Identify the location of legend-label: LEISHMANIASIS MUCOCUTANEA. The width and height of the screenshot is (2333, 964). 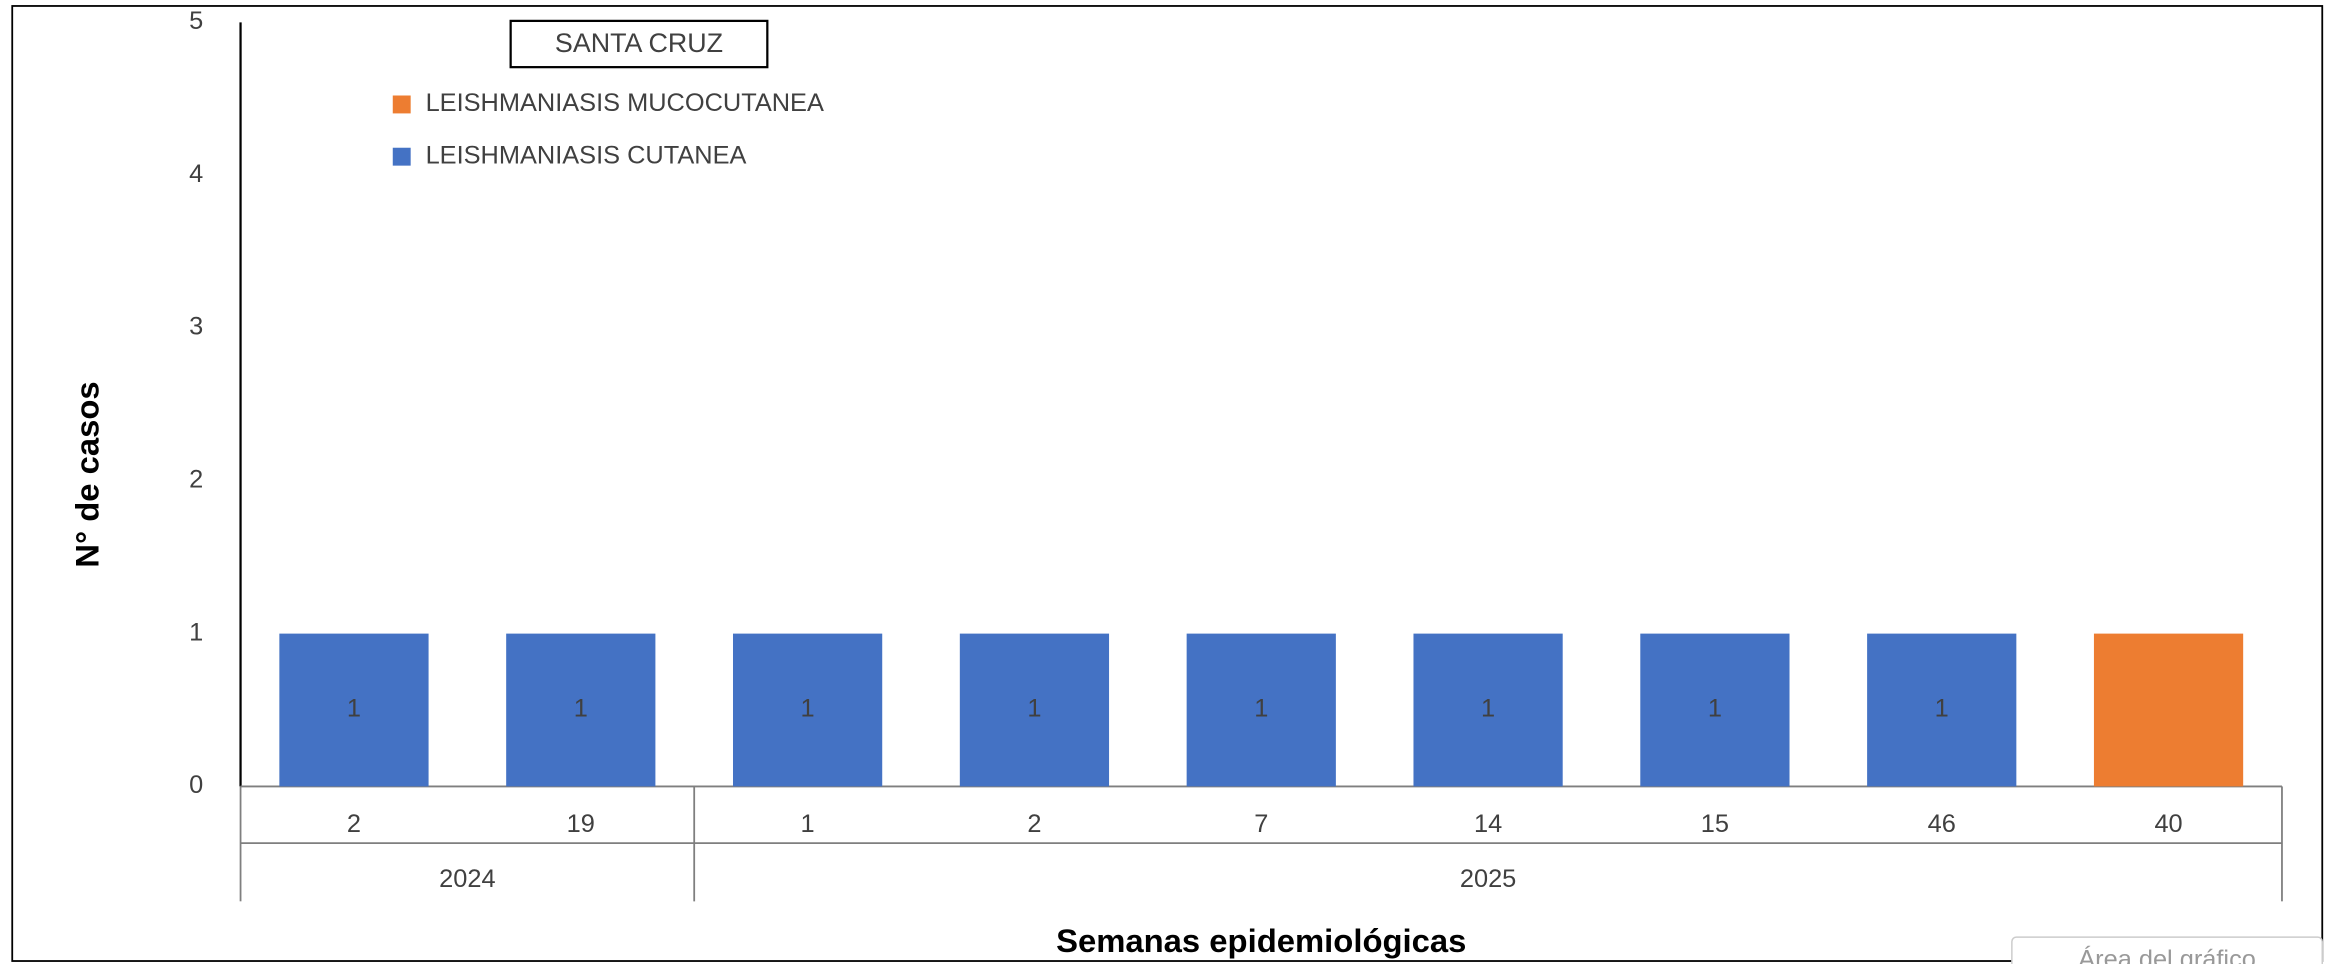
(625, 103).